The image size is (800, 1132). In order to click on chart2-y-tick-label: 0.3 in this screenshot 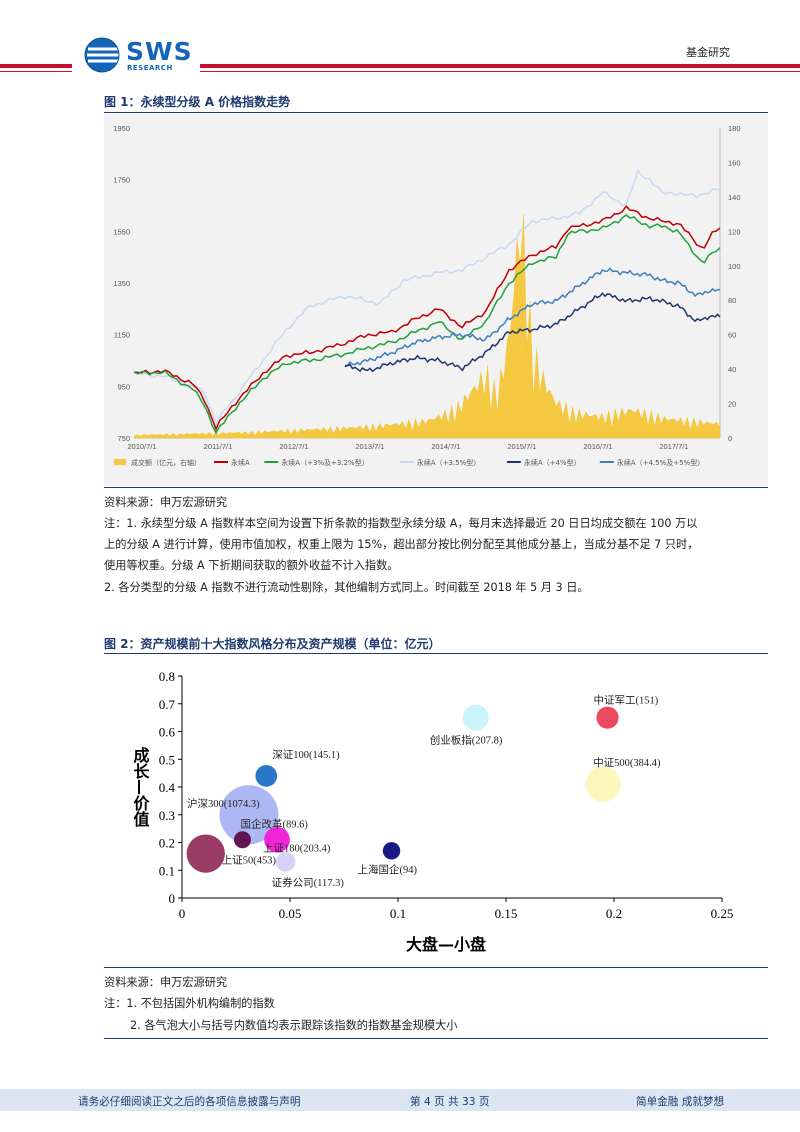, I will do `click(167, 815)`.